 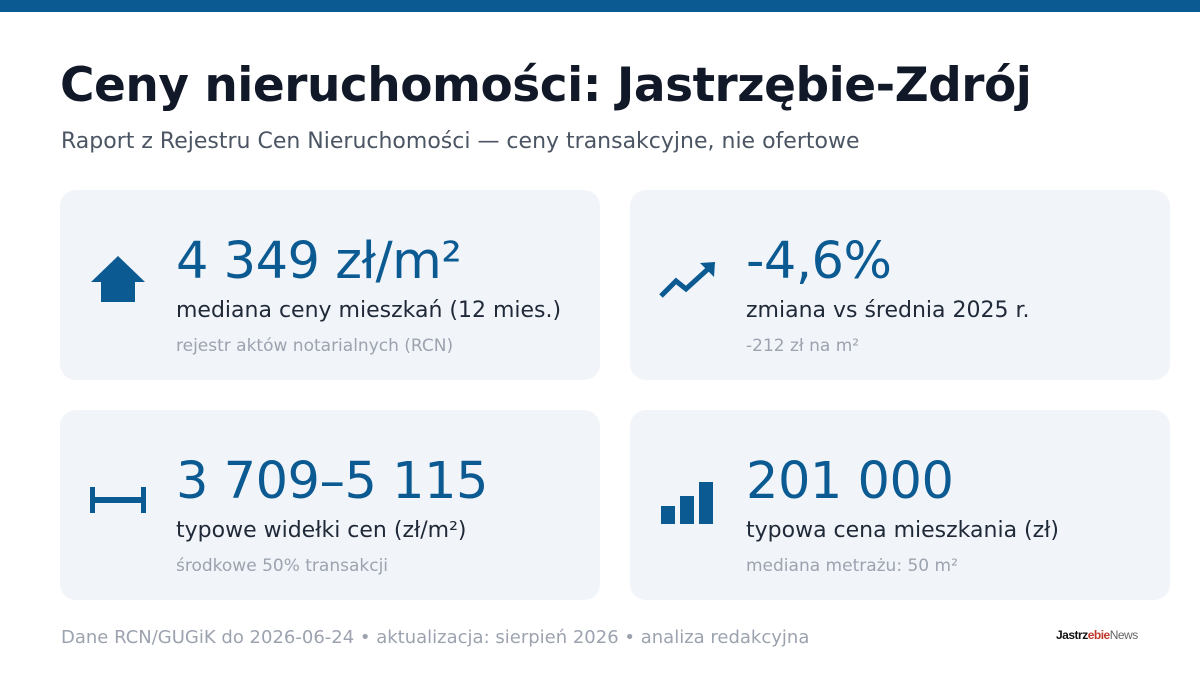 I want to click on bar-chart-icon, so click(x=687, y=503).